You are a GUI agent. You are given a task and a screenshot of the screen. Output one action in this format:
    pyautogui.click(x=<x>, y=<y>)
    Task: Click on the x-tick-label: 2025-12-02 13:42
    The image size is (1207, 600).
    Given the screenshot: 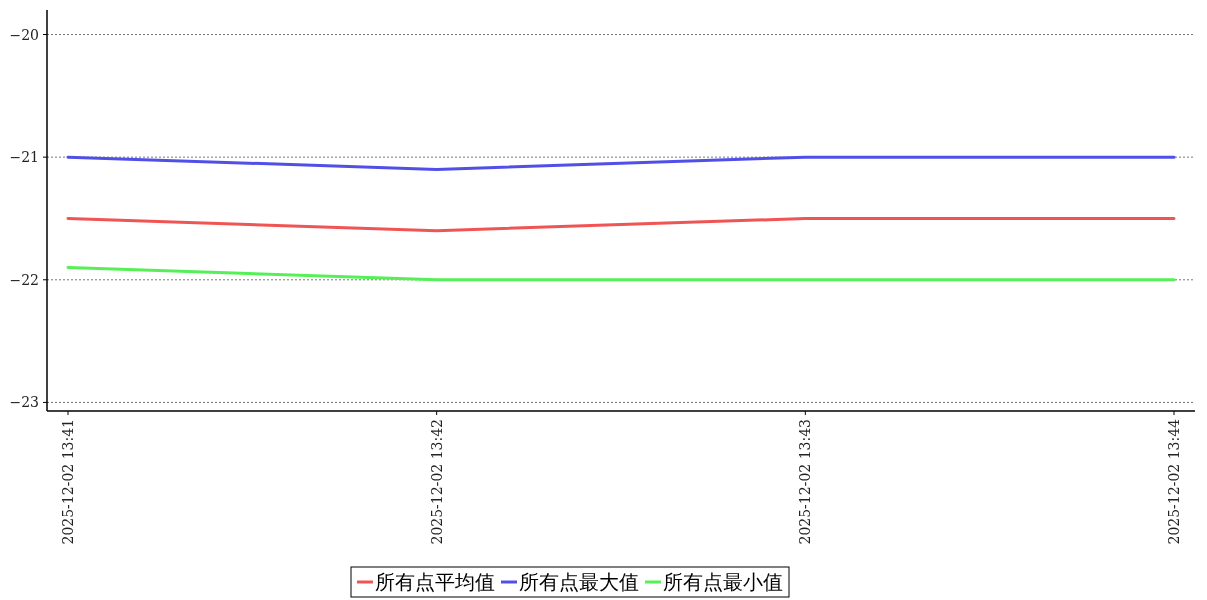 What is the action you would take?
    pyautogui.click(x=436, y=482)
    